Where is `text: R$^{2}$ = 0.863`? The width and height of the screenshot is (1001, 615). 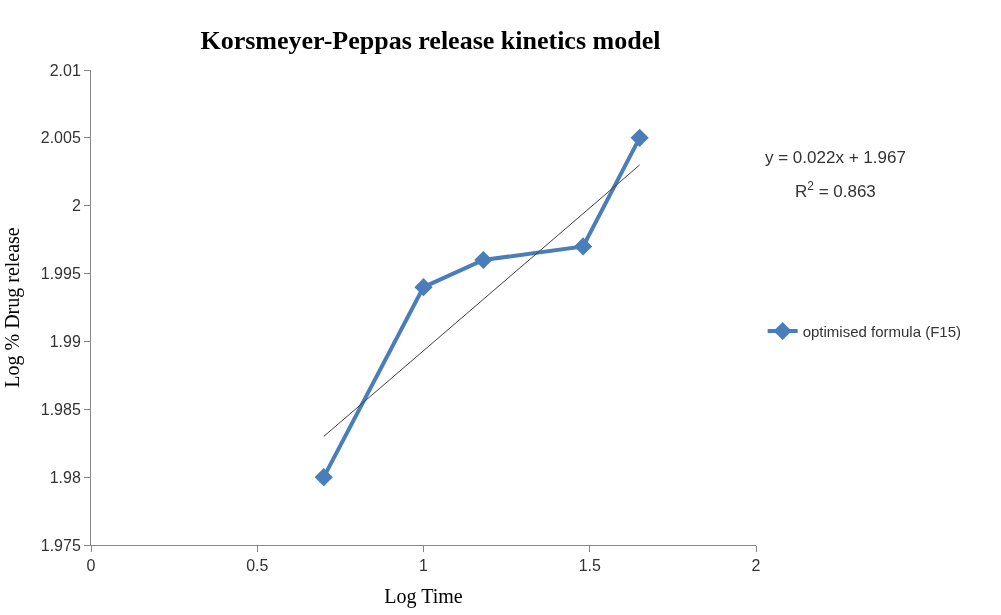 text: R$^{2}$ = 0.863 is located at coordinates (835, 190).